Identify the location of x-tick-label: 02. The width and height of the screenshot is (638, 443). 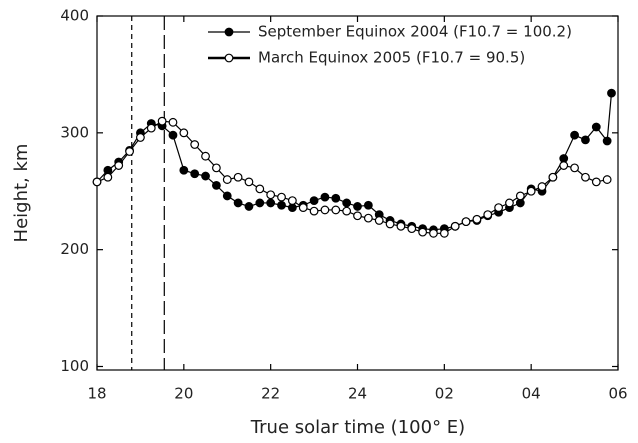
(444, 394).